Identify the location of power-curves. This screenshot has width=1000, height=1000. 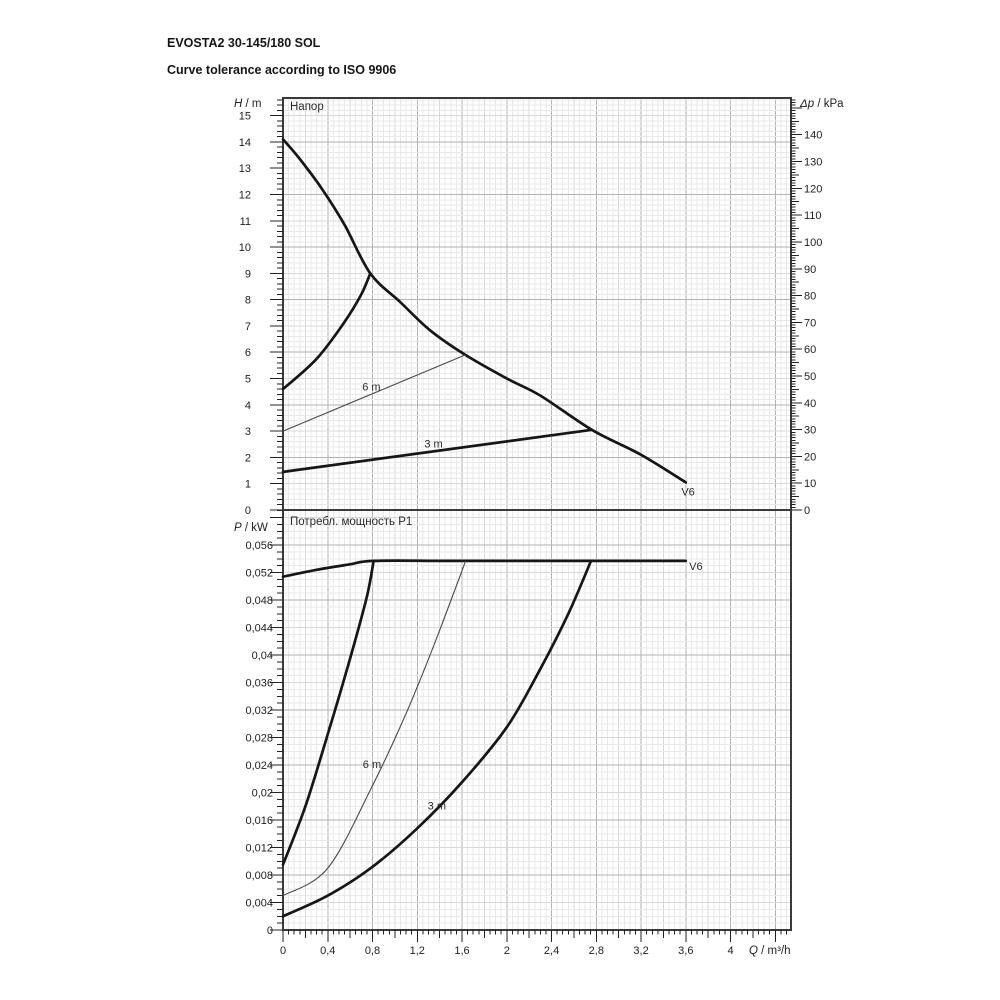
(484, 738).